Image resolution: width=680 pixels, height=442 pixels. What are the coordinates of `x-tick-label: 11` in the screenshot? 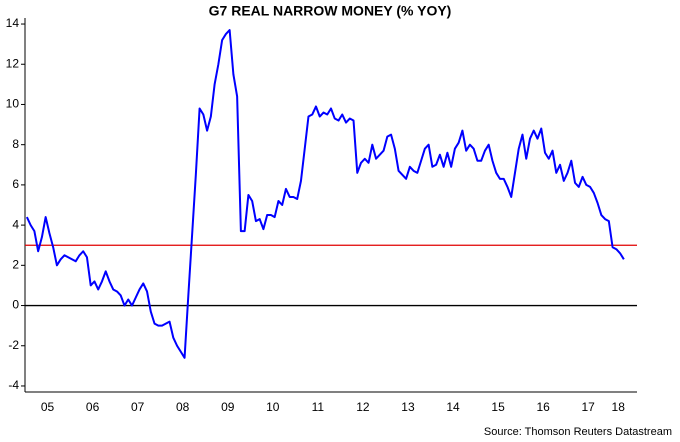 It's located at (318, 407).